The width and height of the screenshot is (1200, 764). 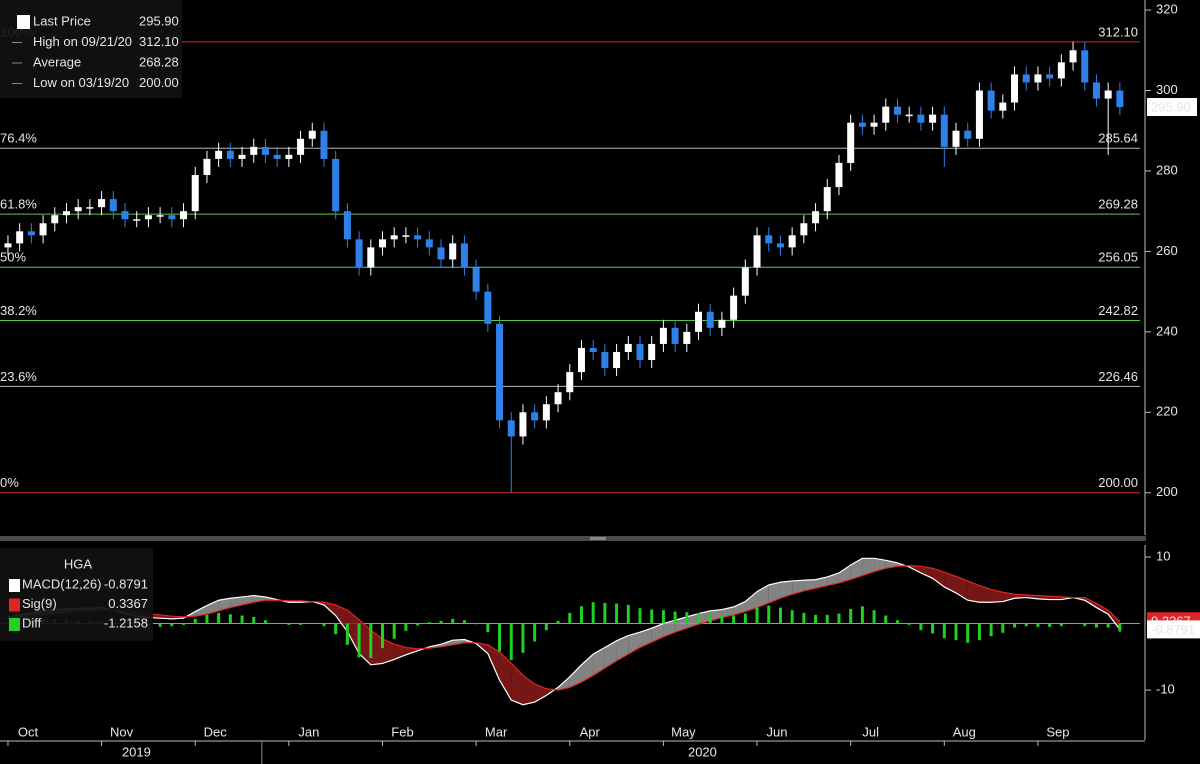 I want to click on x-tick-label: Aug, so click(x=964, y=731).